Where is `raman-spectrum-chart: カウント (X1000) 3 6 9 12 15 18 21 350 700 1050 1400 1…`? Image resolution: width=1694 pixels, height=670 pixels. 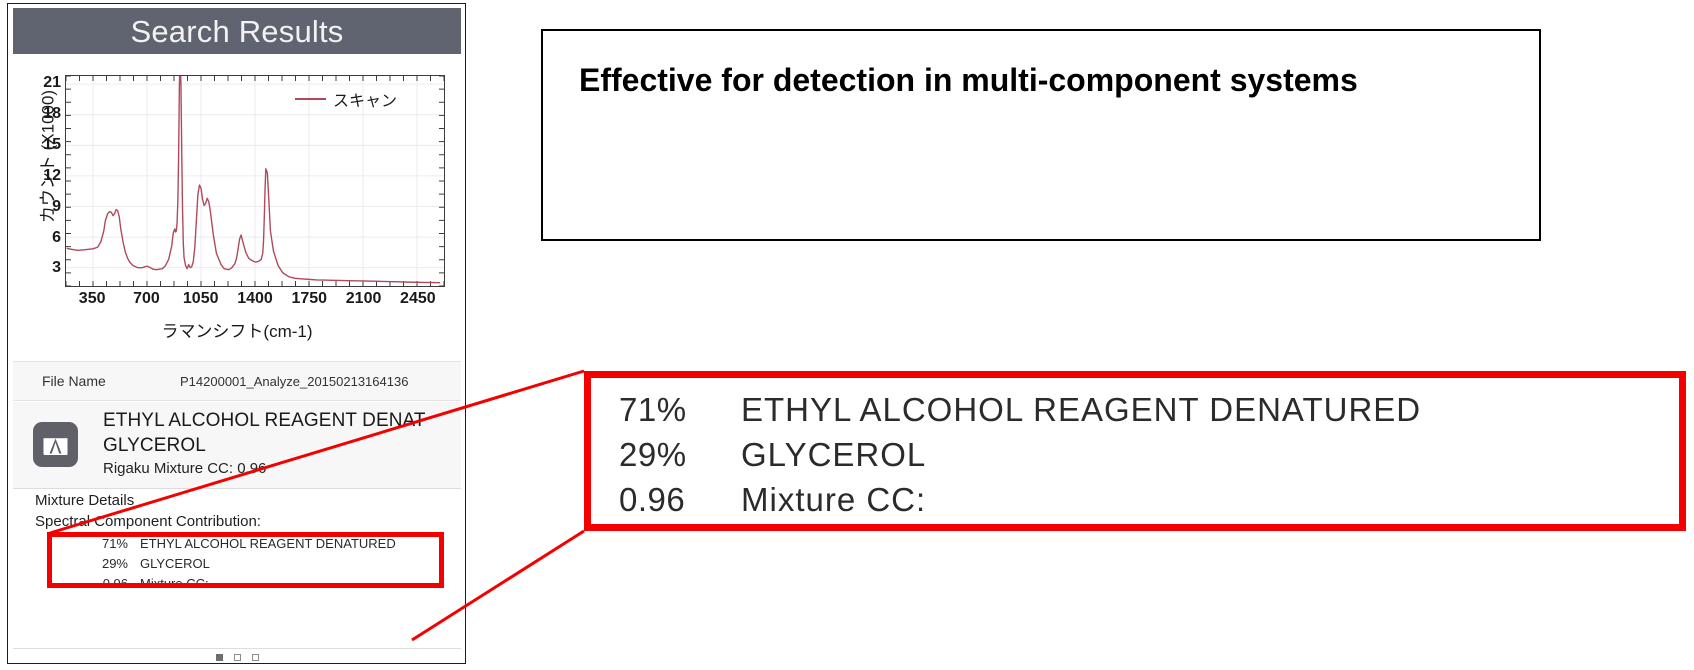
raman-spectrum-chart: カウント (X1000) 3 6 9 12 15 18 21 350 700 1050 1400 1… is located at coordinates (237, 208).